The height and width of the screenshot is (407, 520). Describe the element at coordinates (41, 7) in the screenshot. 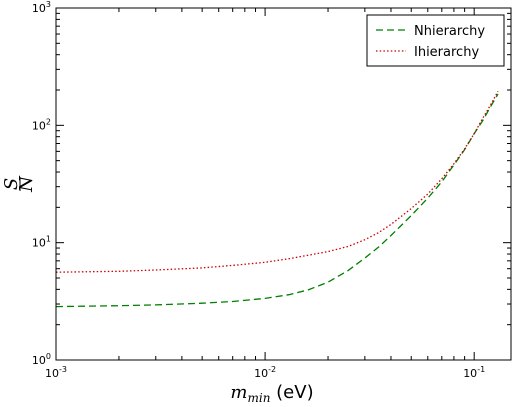

I see `y-tick-label: 10³` at that location.